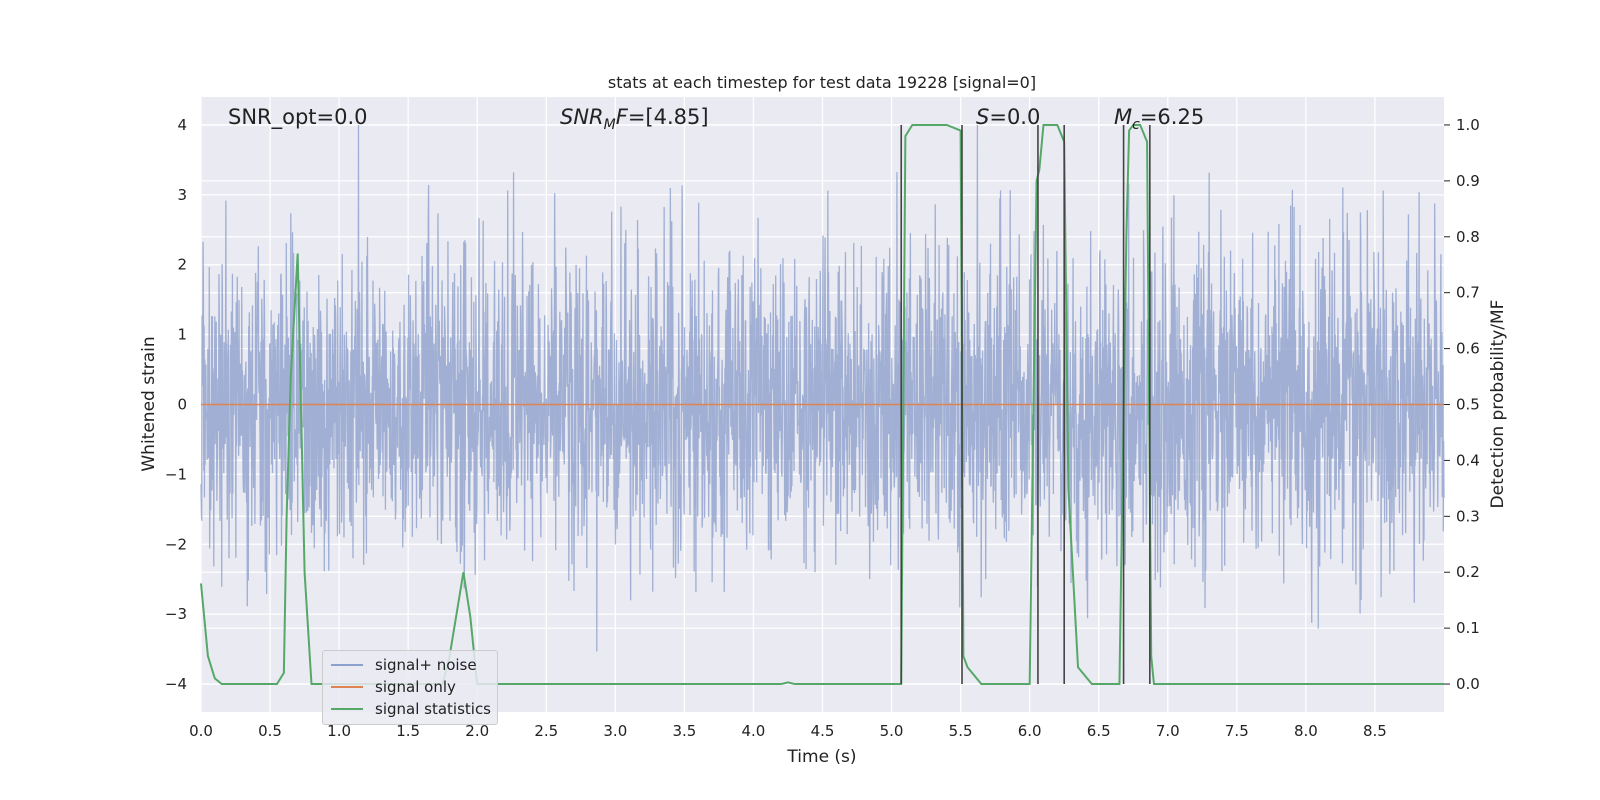 This screenshot has height=800, width=1600. I want to click on y2-tick-label: 1.0, so click(1468, 125).